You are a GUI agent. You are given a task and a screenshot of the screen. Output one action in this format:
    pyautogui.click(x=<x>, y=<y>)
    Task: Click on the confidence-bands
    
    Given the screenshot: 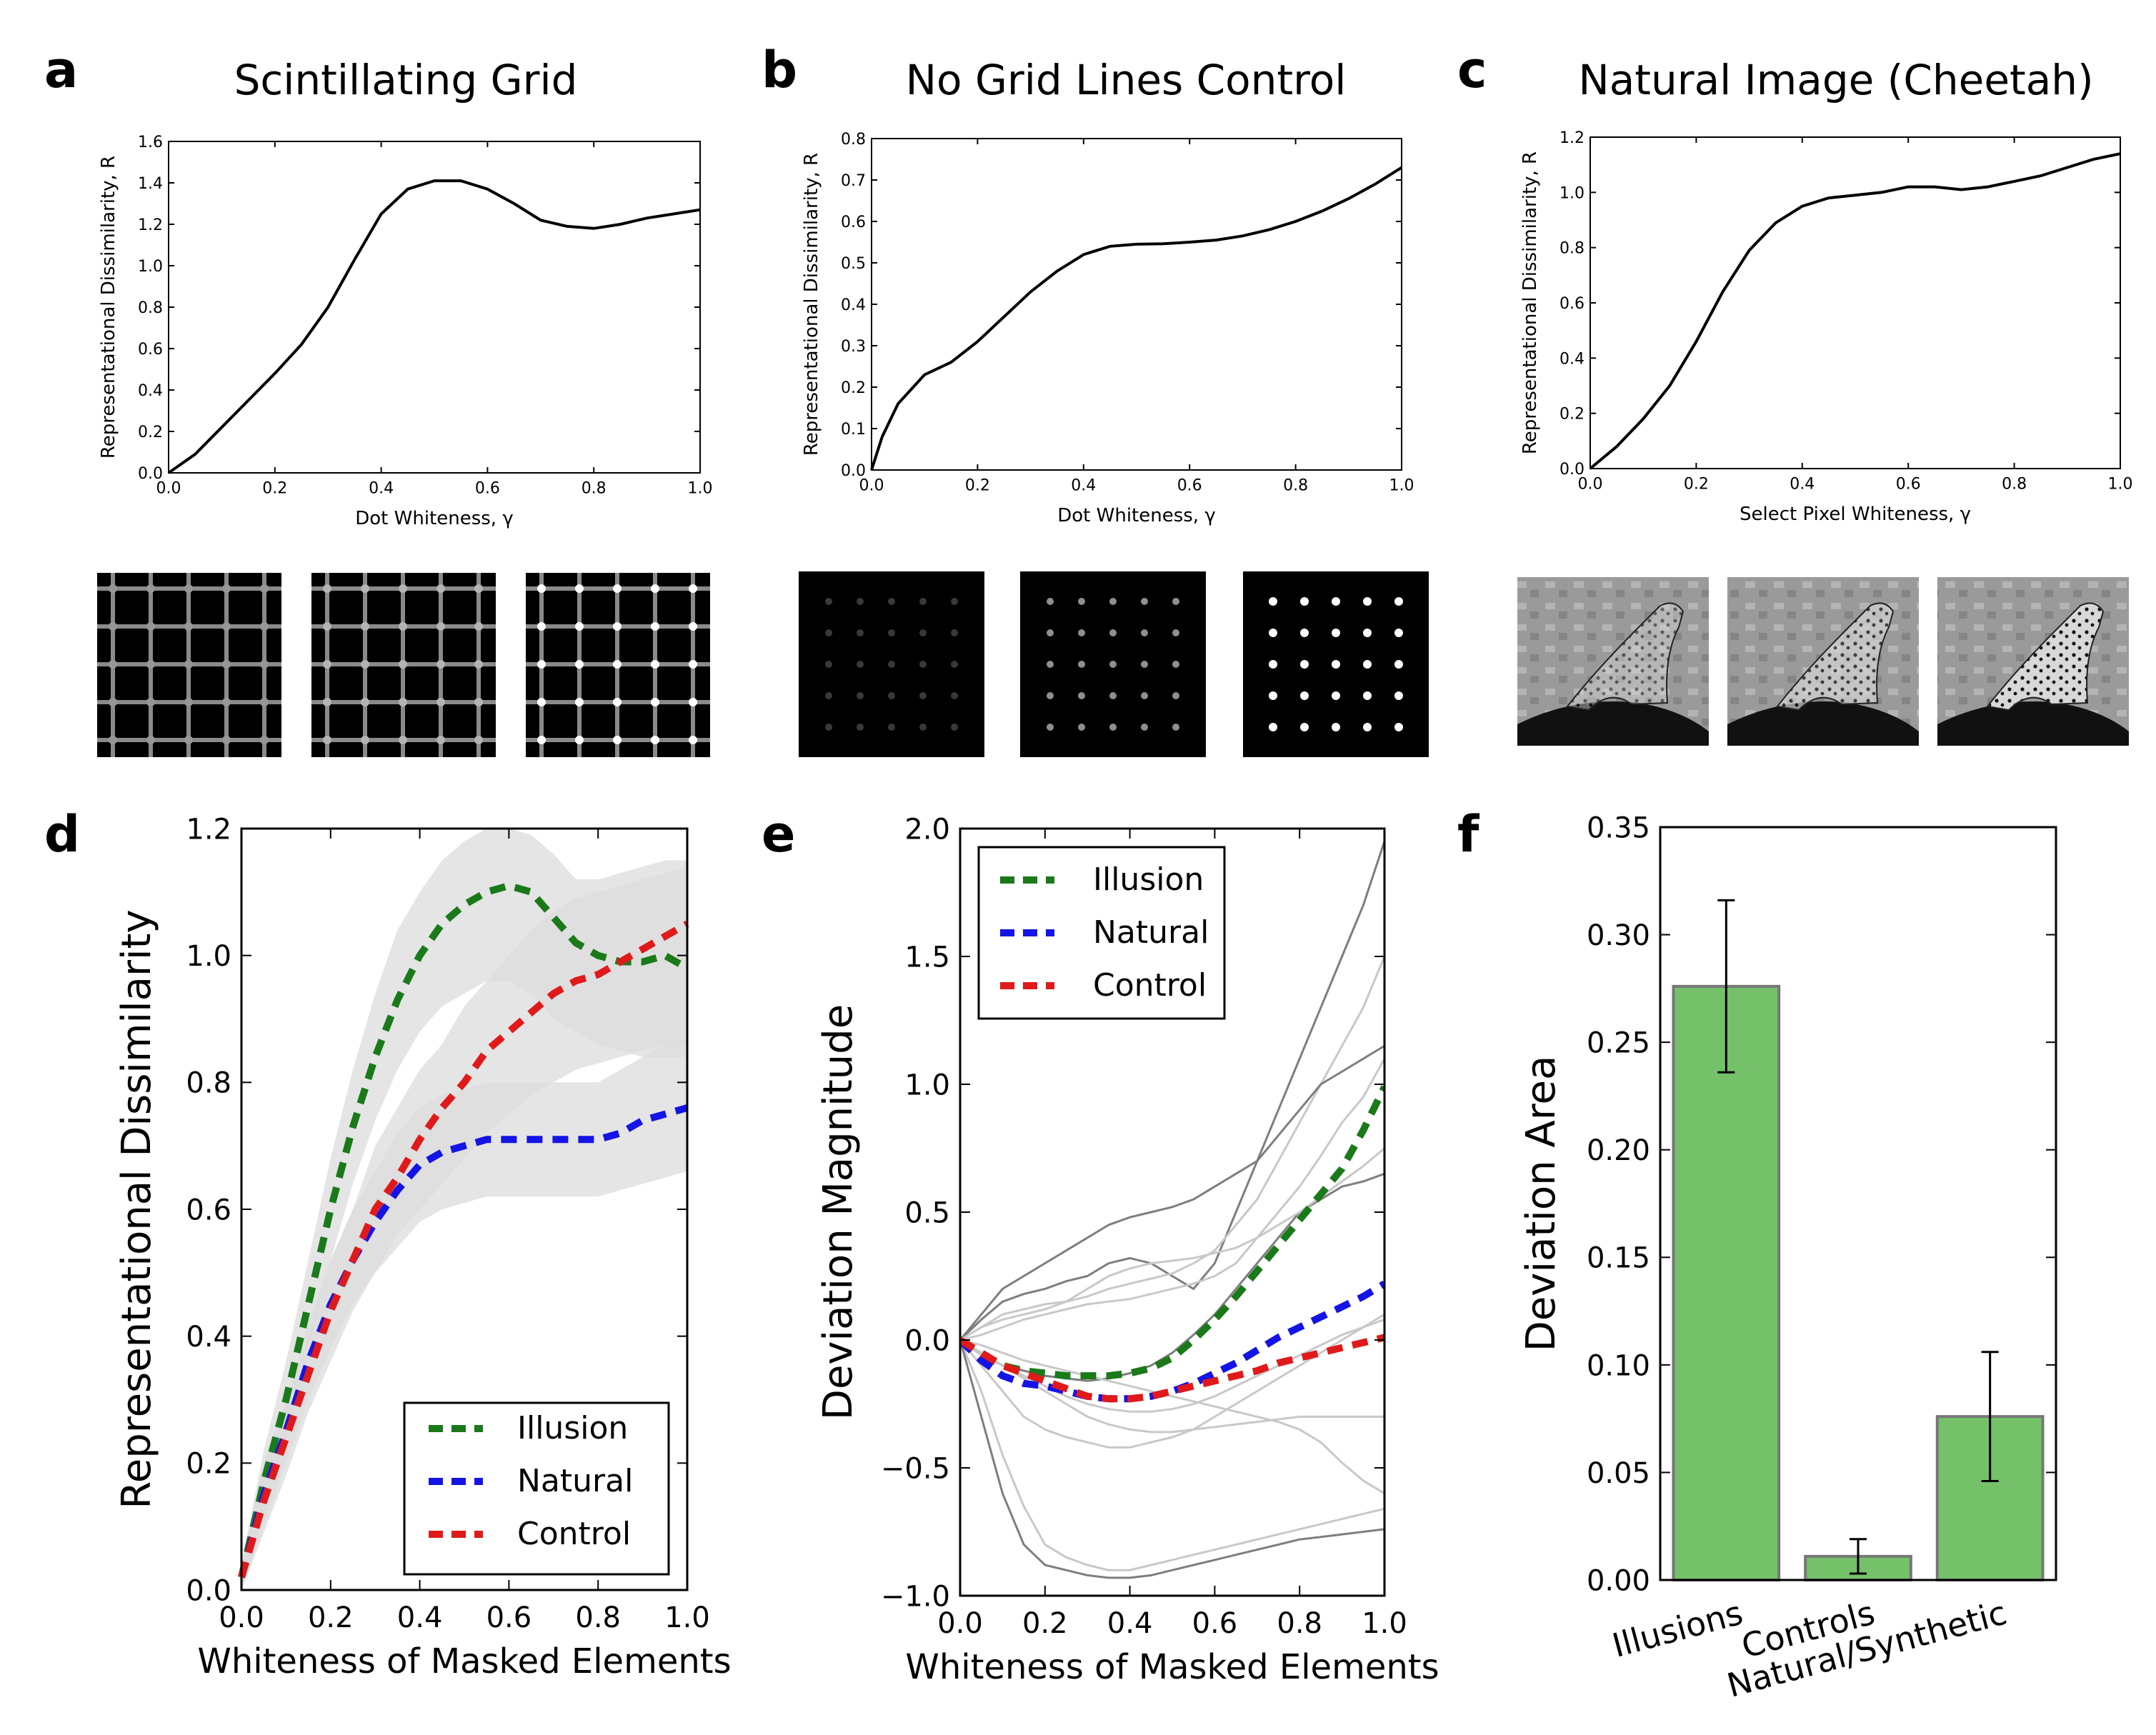 What is the action you would take?
    pyautogui.click(x=464, y=1209)
    